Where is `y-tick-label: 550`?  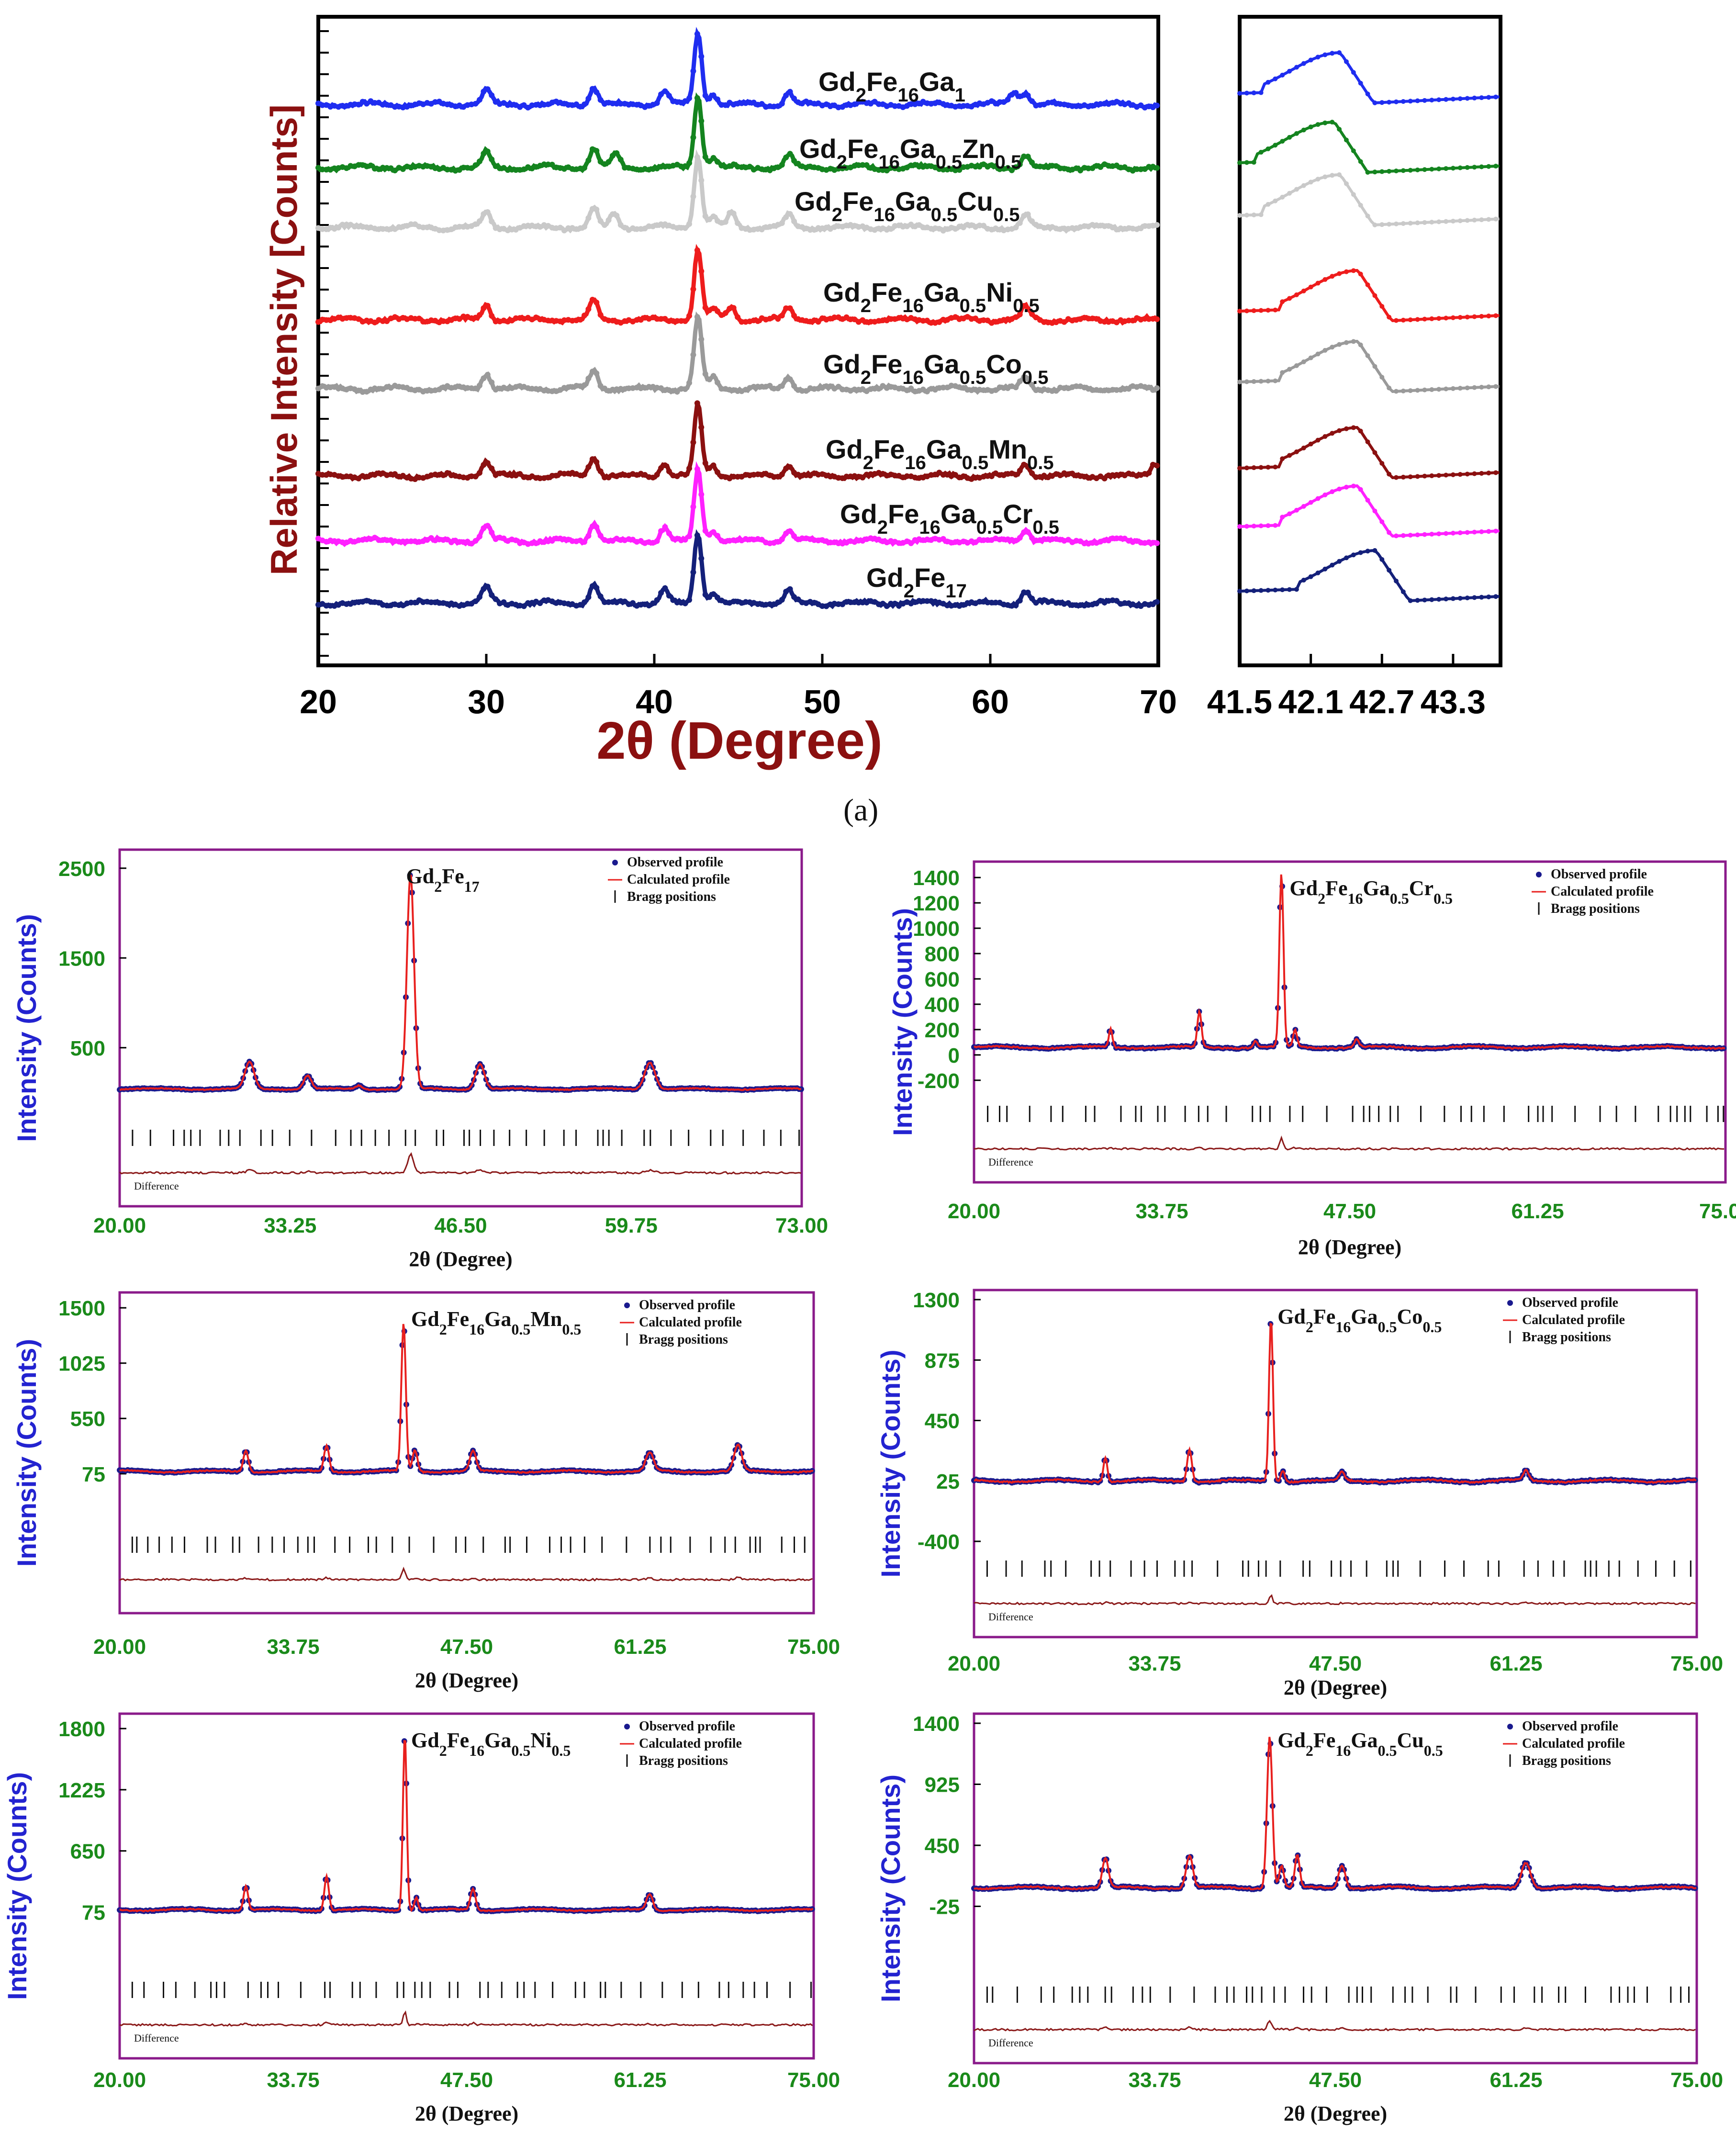
y-tick-label: 550 is located at coordinates (87, 1419).